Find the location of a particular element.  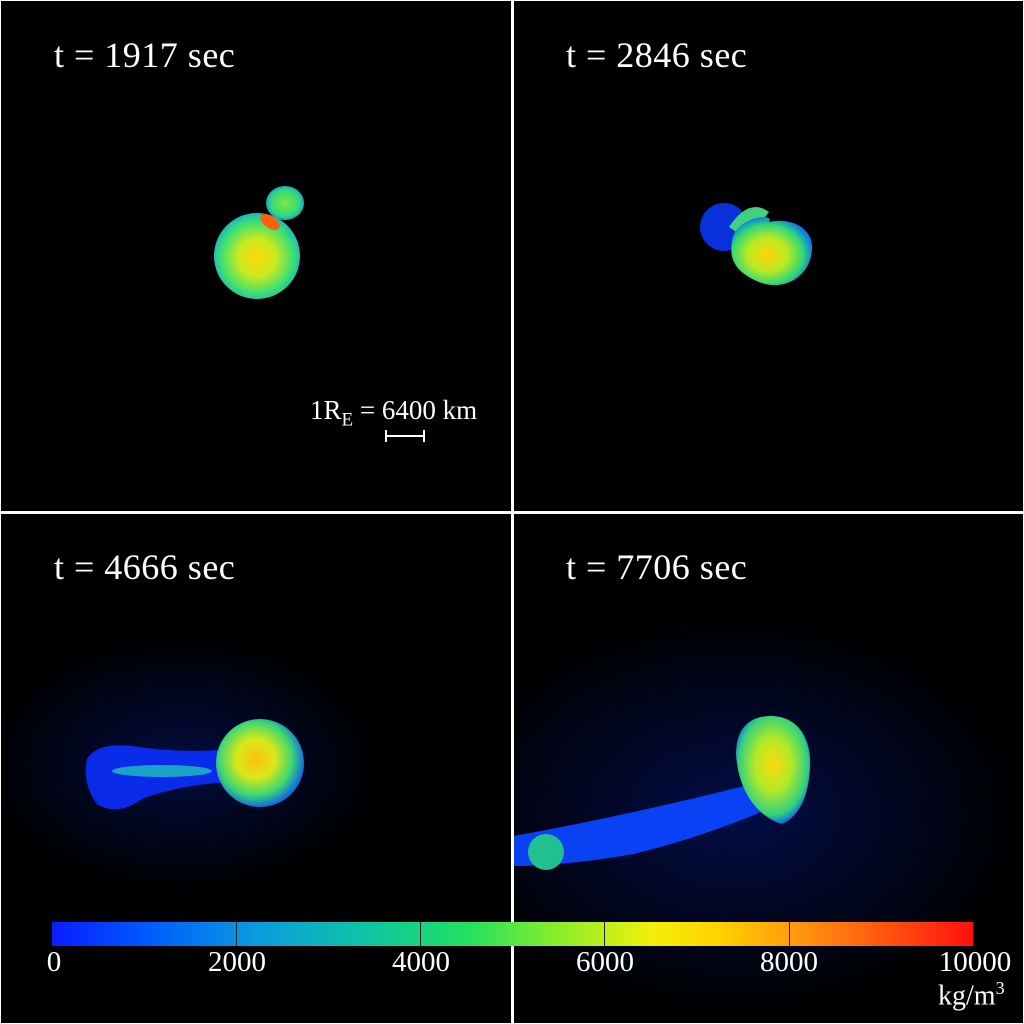

colorbar-tick-label: 8000 is located at coordinates (789, 962).